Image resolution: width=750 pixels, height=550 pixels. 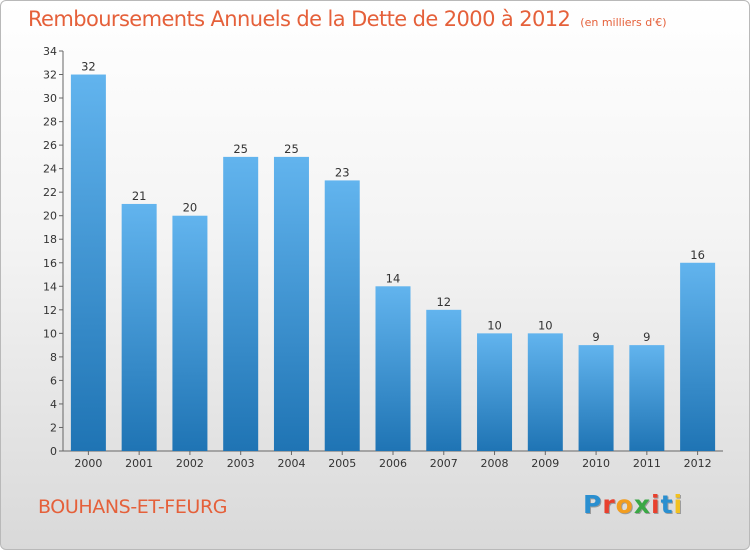 What do you see at coordinates (88, 67) in the screenshot?
I see `bar-value-label: 32` at bounding box center [88, 67].